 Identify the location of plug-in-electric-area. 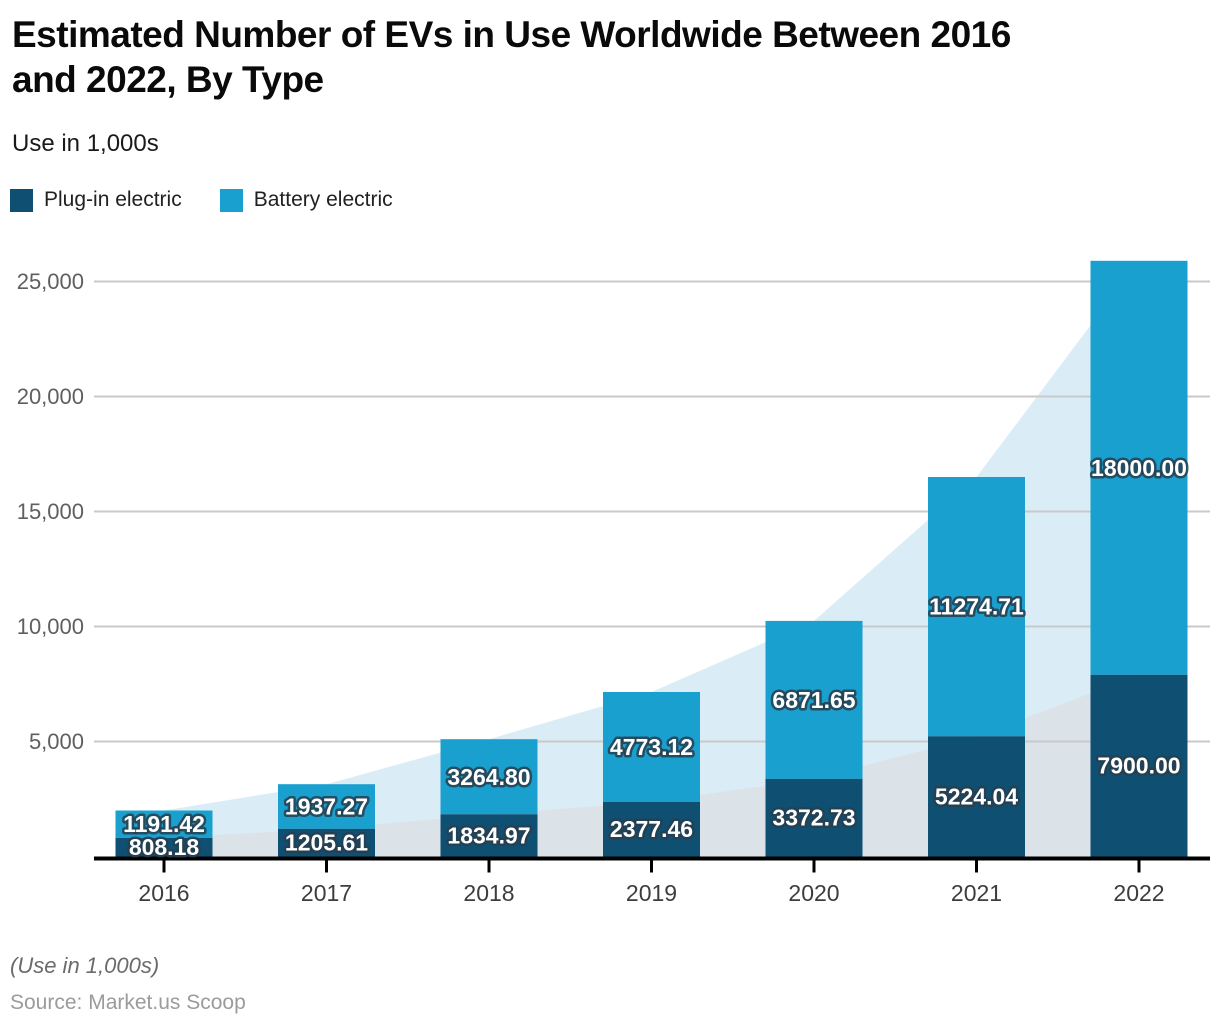
(651, 766).